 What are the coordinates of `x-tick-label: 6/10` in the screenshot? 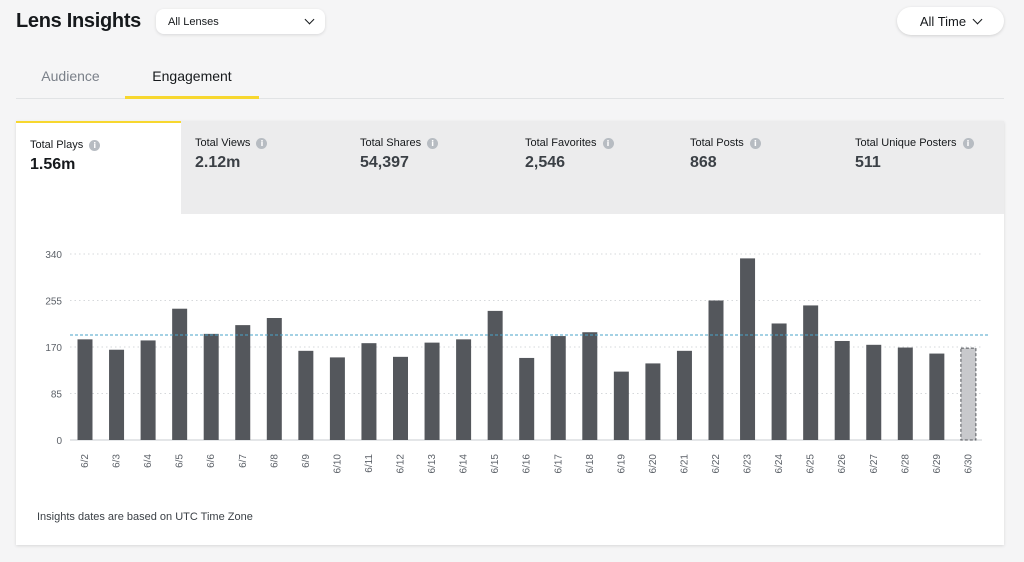 It's located at (337, 464).